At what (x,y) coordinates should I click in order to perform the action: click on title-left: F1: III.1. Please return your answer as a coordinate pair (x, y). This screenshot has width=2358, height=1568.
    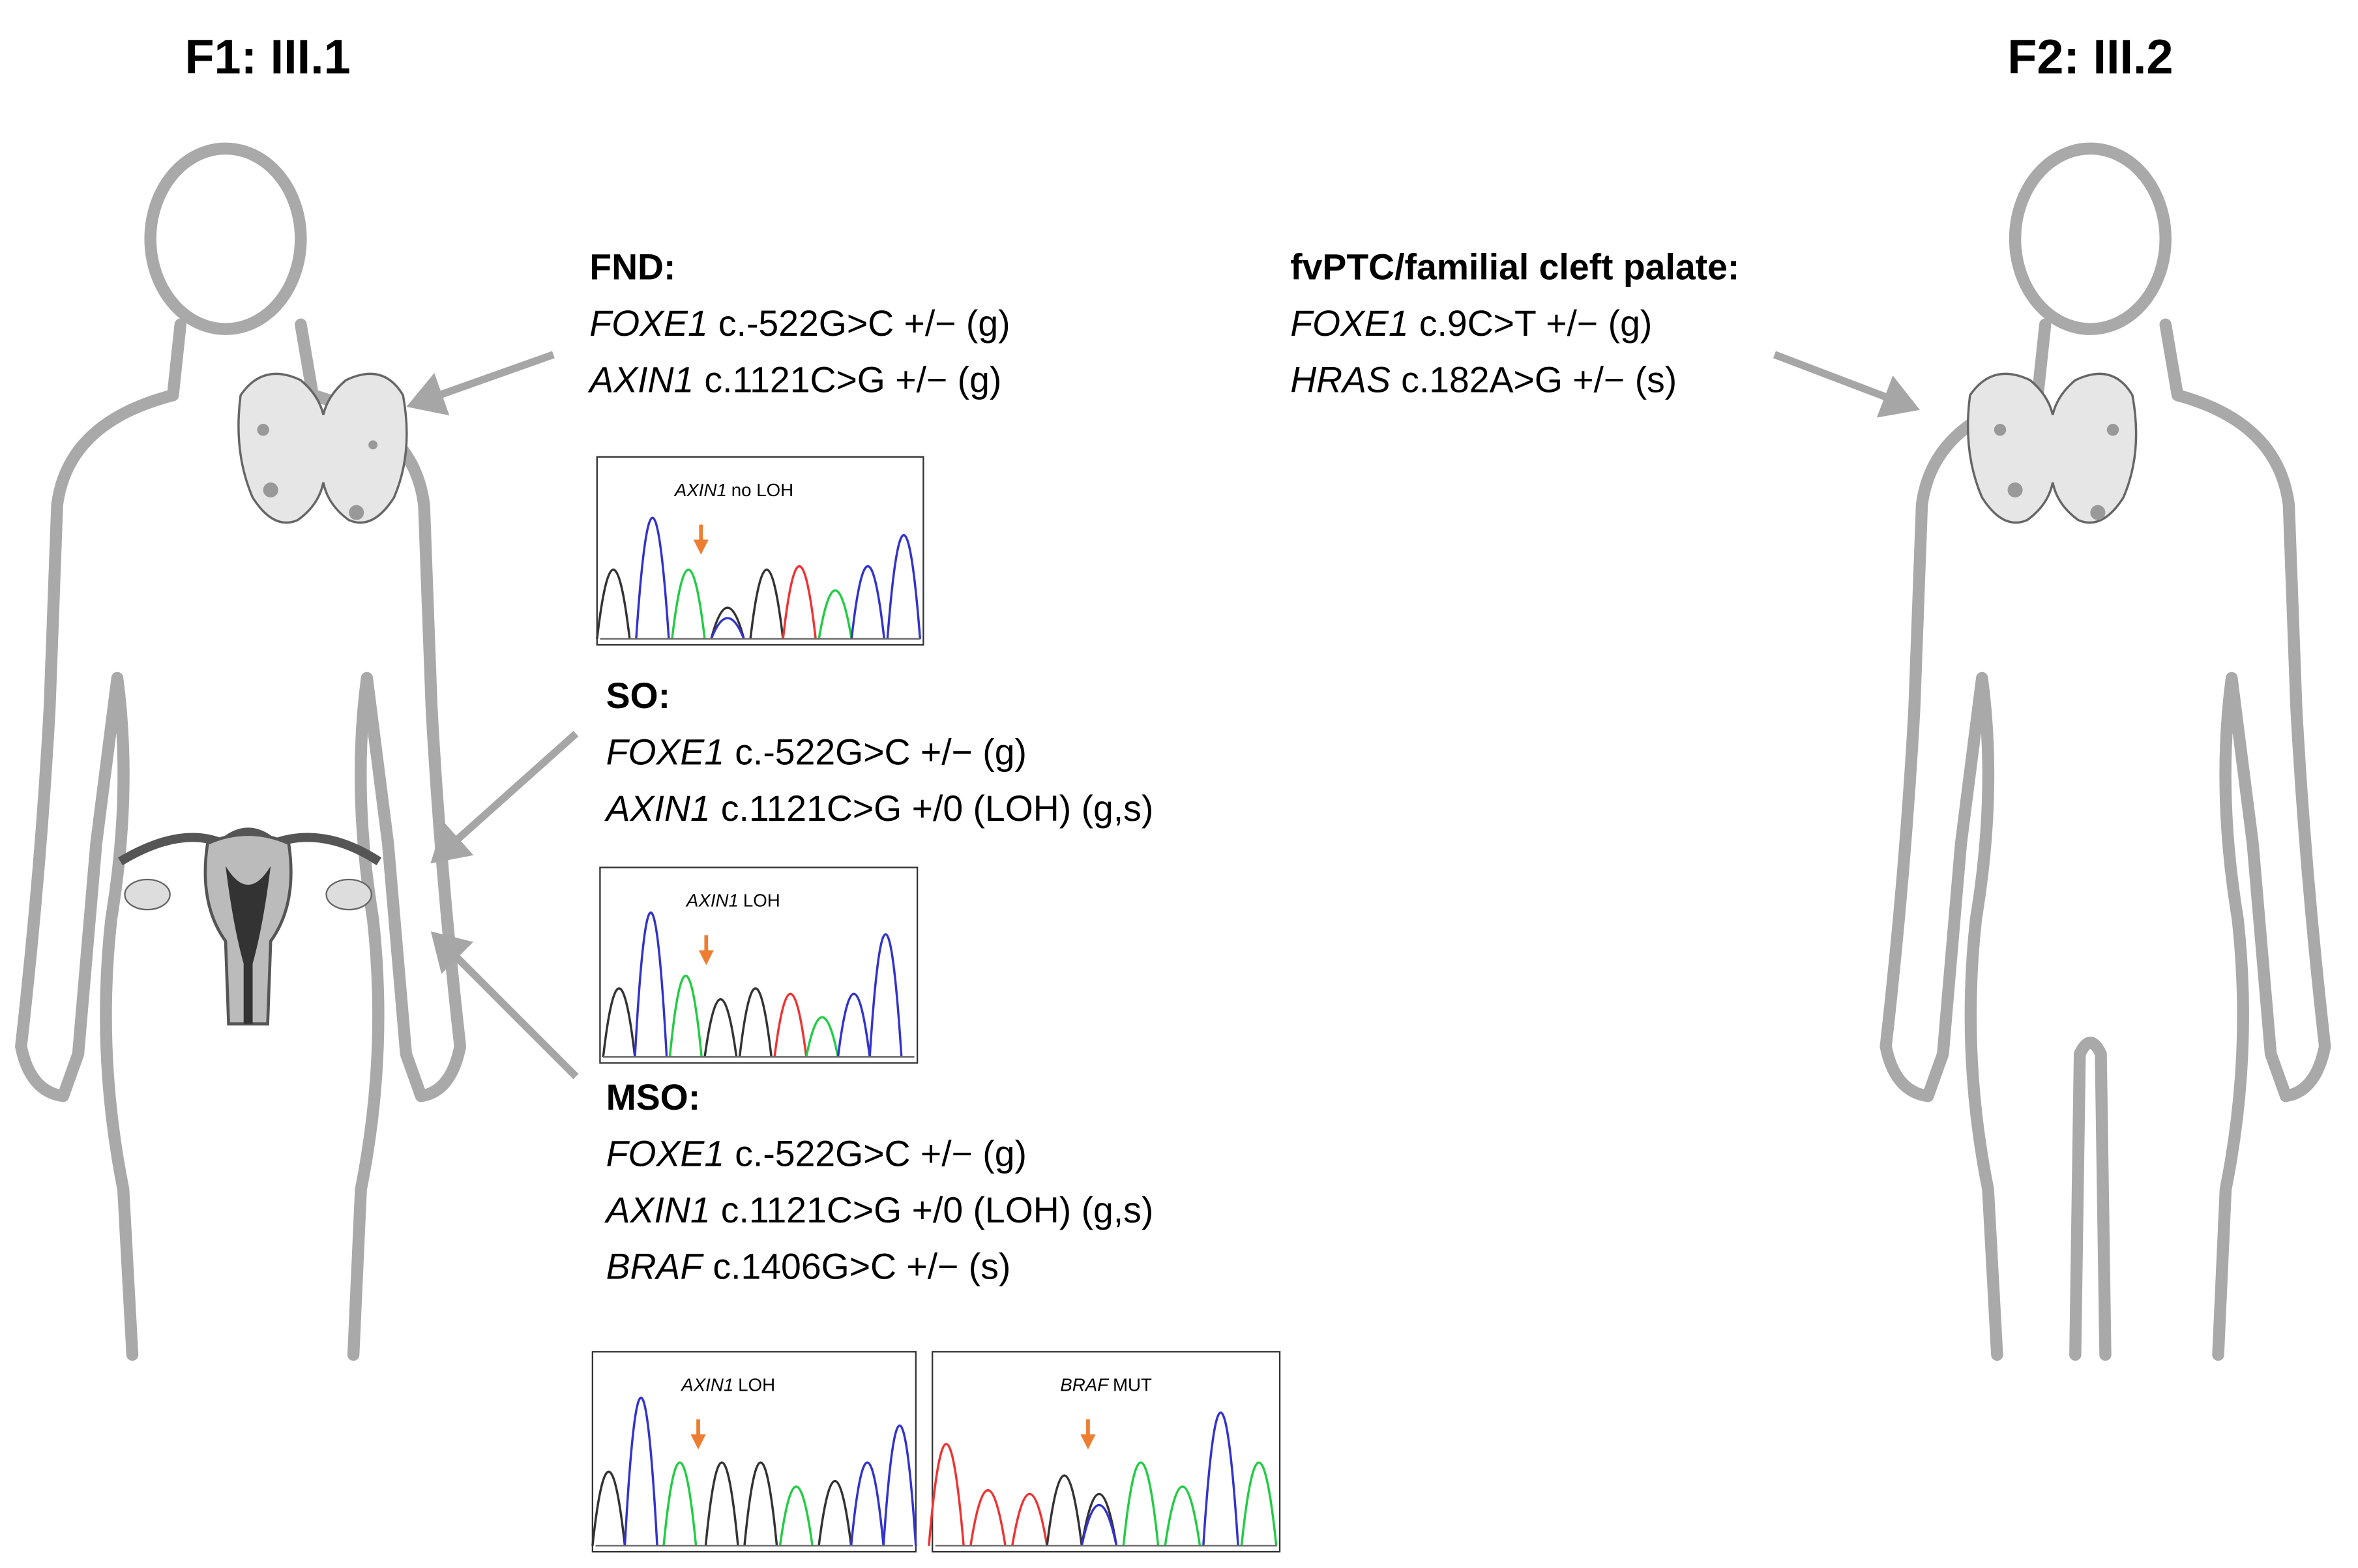
    Looking at the image, I should click on (267, 57).